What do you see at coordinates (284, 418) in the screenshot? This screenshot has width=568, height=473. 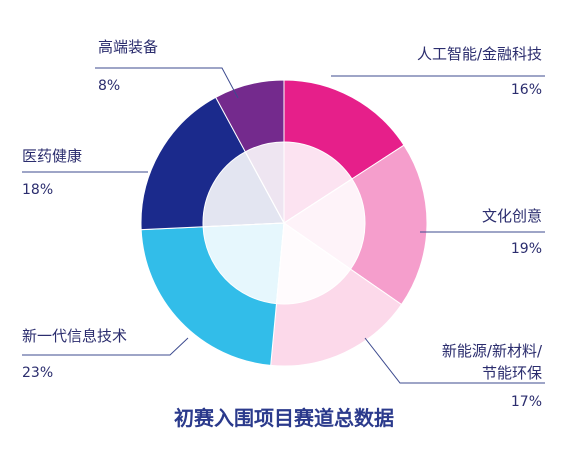 I see `chart-title: 初赛入围项目赛道总数据` at bounding box center [284, 418].